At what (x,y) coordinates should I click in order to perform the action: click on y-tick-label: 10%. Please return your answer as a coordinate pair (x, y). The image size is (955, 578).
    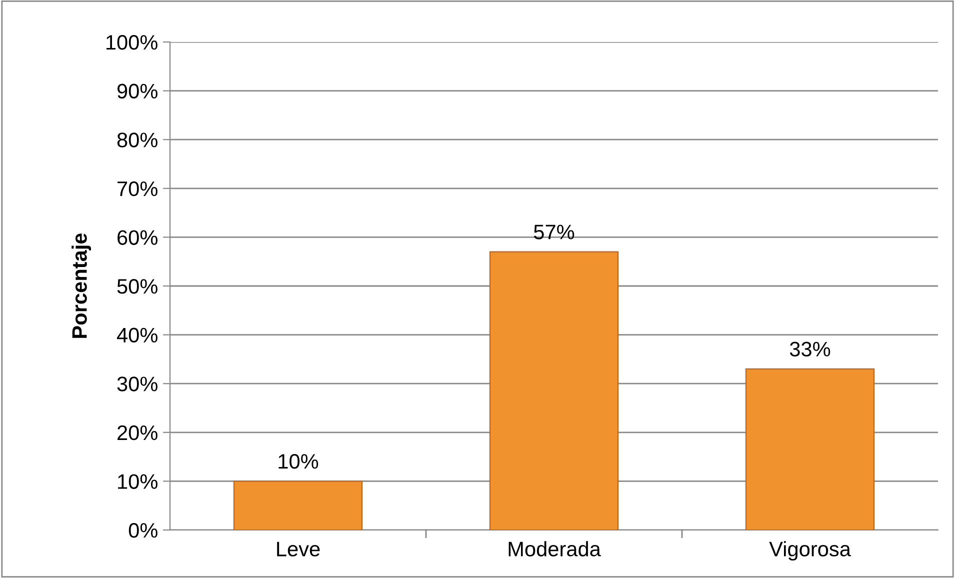
    Looking at the image, I should click on (138, 481).